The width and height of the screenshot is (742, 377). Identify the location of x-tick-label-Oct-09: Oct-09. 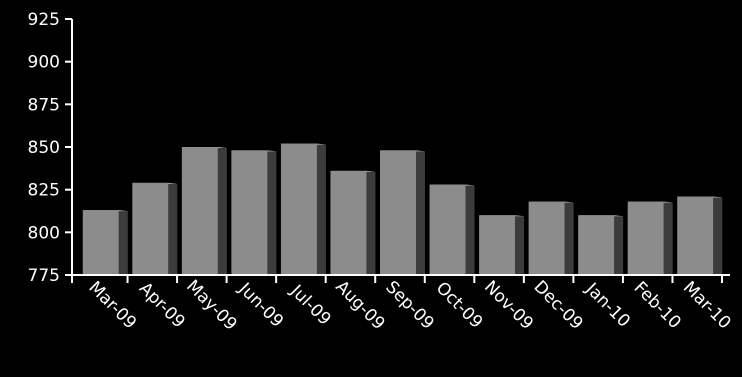
(459, 305).